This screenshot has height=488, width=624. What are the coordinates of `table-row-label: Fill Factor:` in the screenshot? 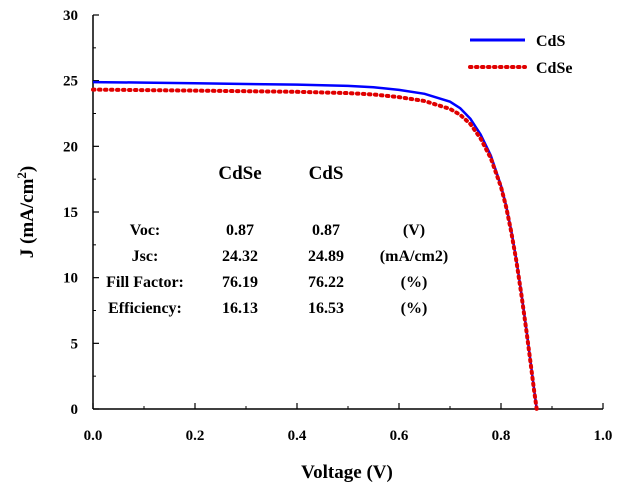 It's located at (145, 282).